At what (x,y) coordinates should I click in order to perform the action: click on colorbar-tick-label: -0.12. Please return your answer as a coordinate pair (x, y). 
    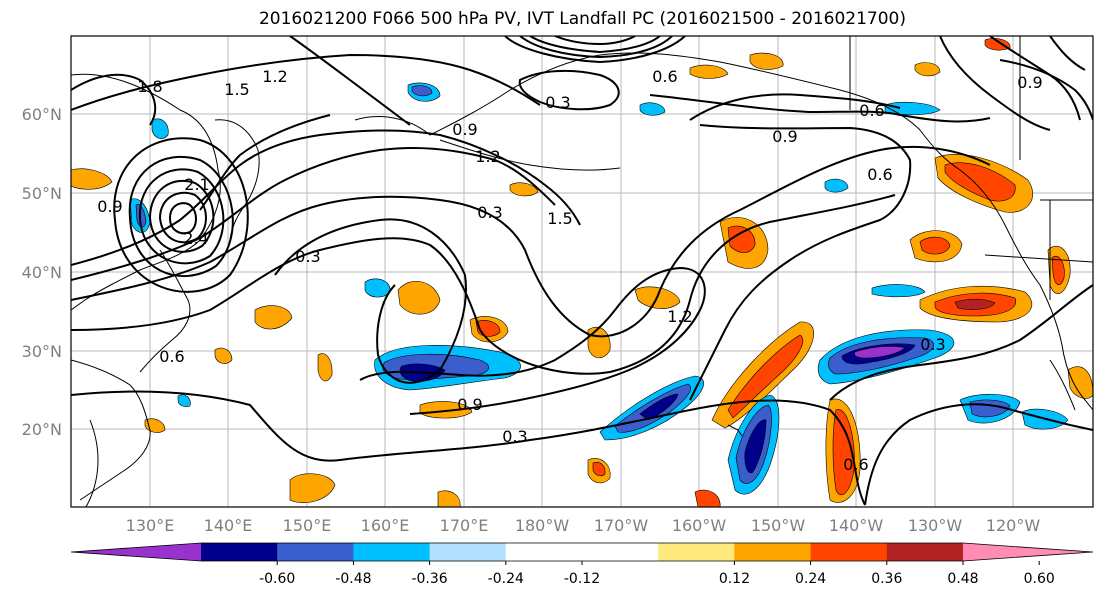
    Looking at the image, I should click on (582, 579).